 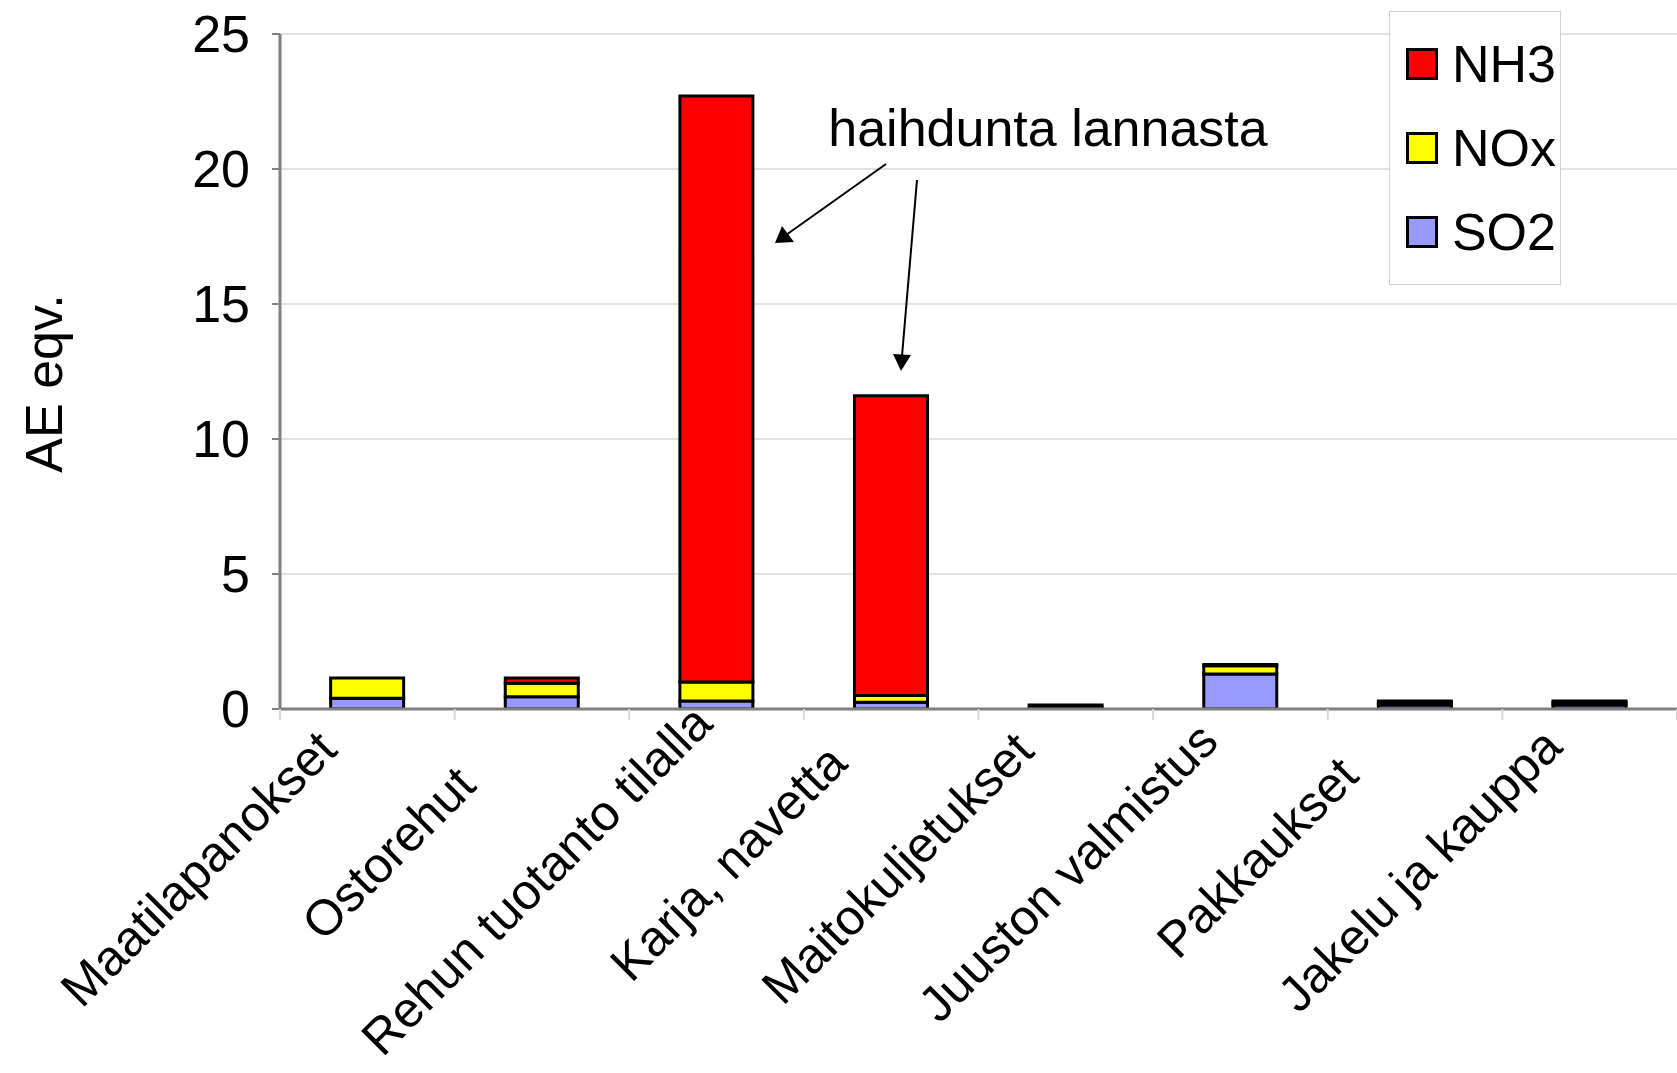 What do you see at coordinates (221, 304) in the screenshot?
I see `y-tick-label: 15` at bounding box center [221, 304].